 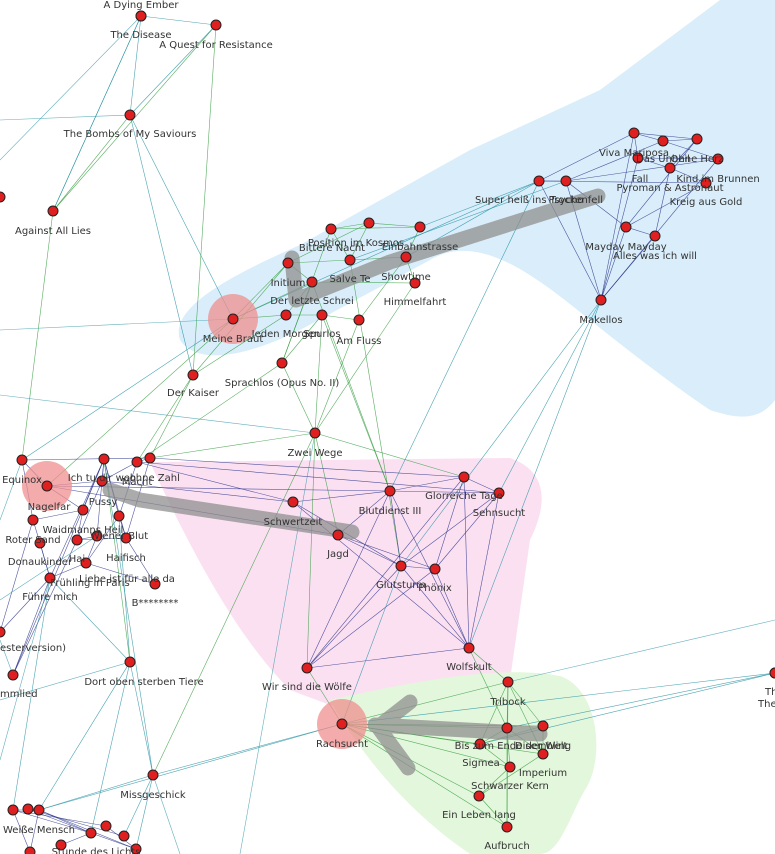 What do you see at coordinates (401, 566) in the screenshot?
I see `node-glutsturm` at bounding box center [401, 566].